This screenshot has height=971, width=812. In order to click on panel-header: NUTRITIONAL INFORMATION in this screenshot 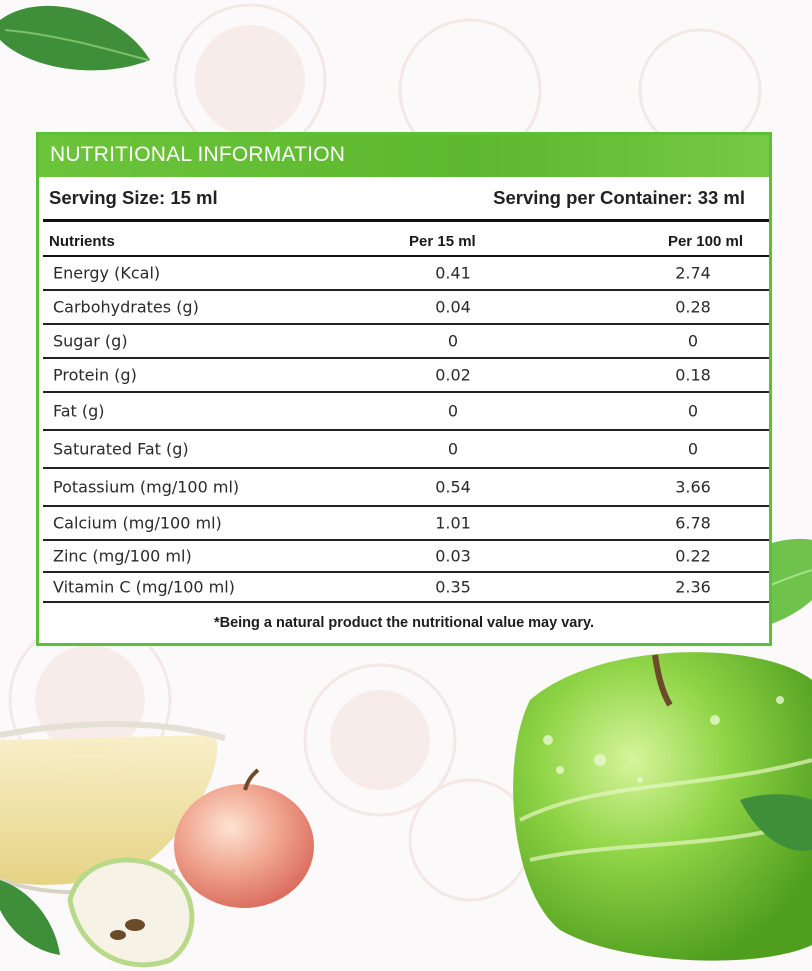, I will do `click(404, 156)`.